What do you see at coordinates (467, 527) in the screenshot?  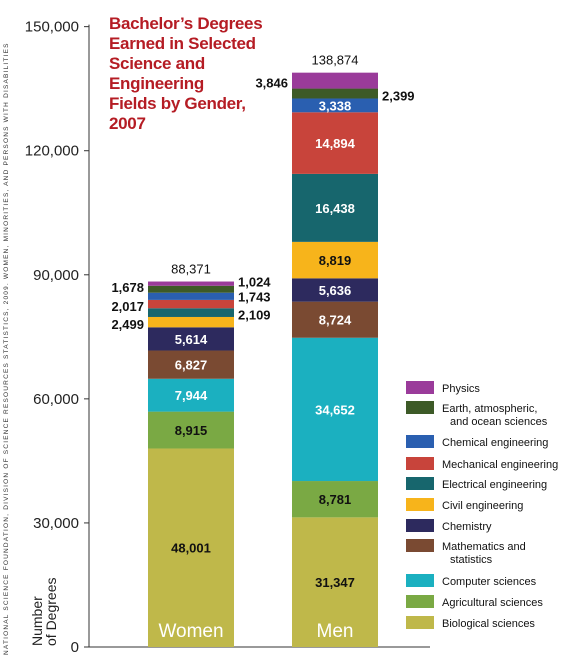 I see `legend-label: Chemistry` at bounding box center [467, 527].